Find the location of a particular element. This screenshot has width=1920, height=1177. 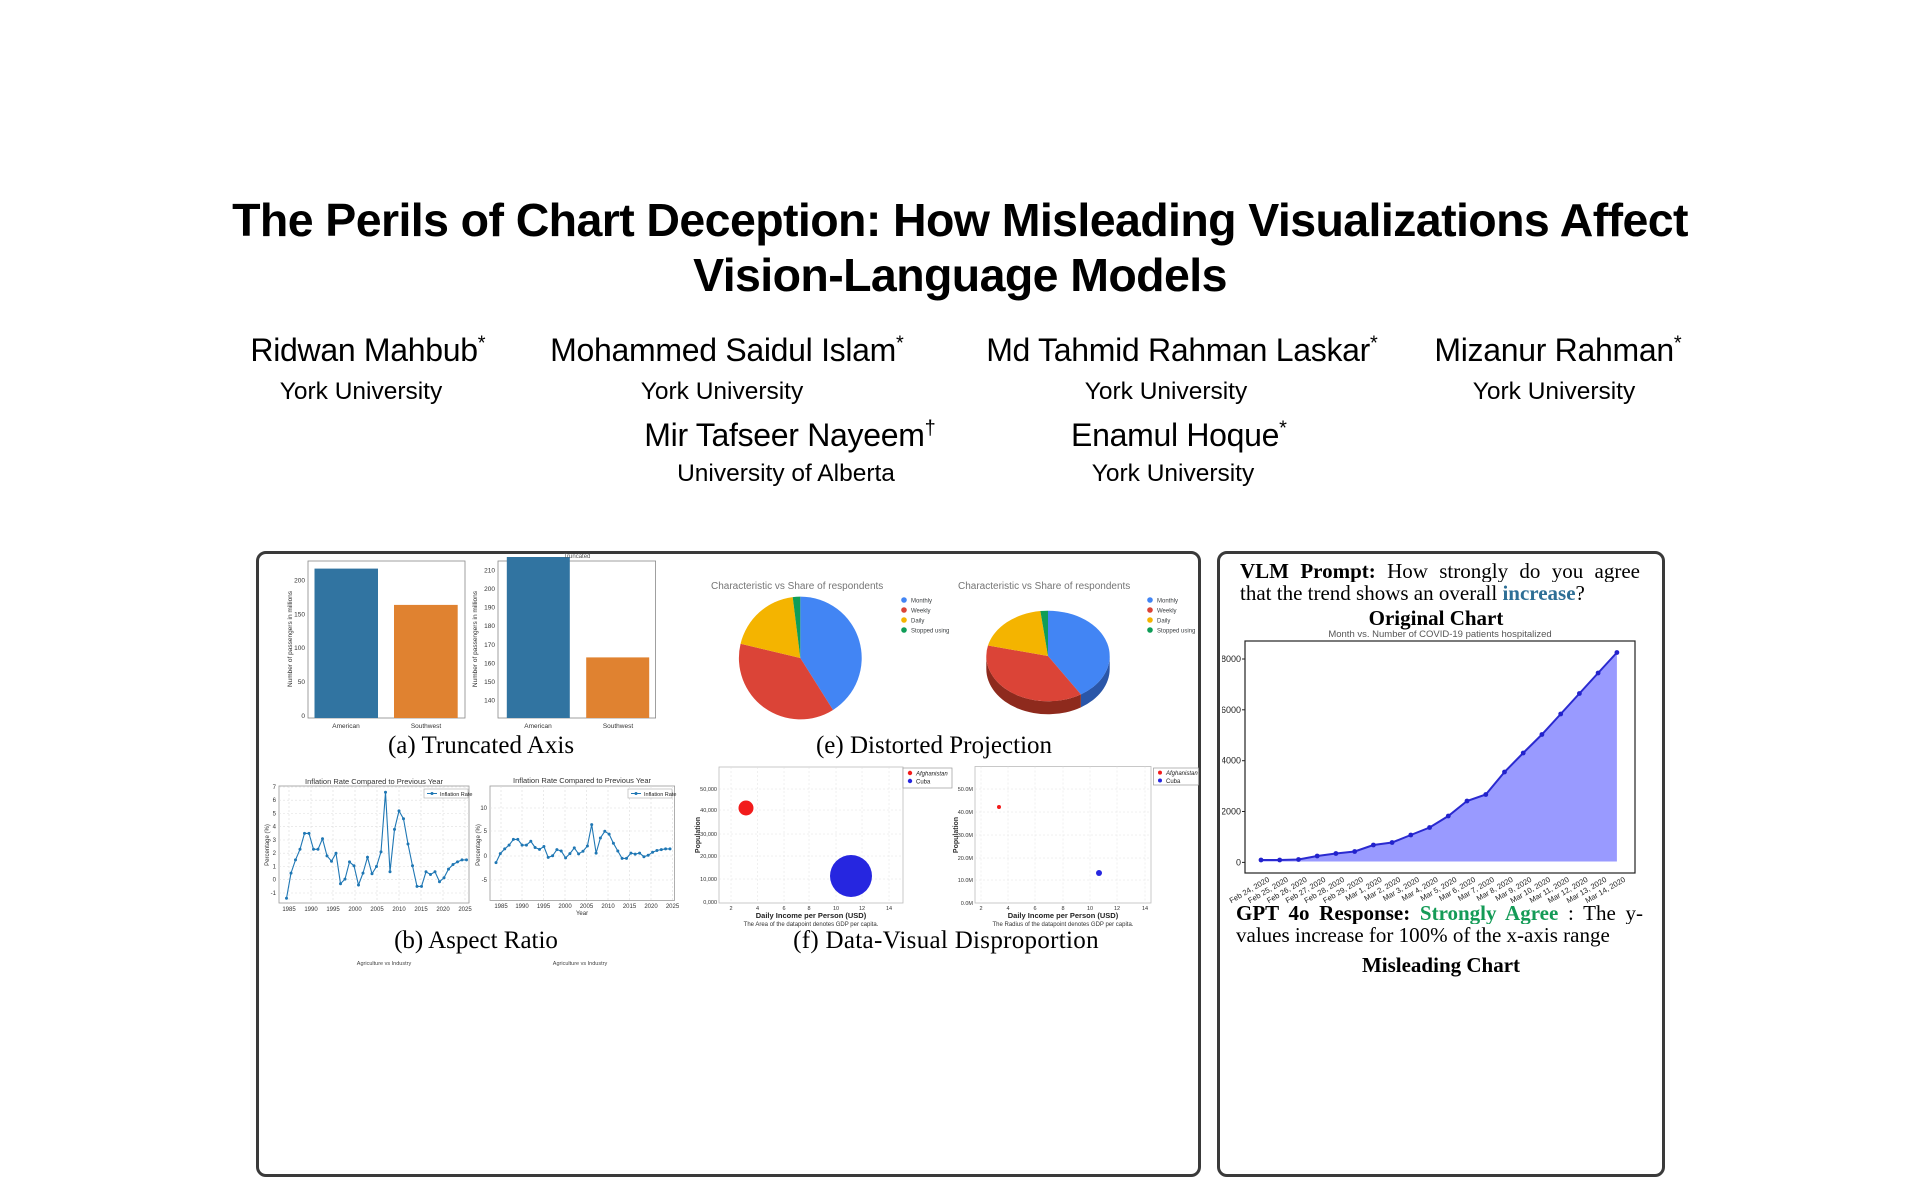

svg-text: 30,000 is located at coordinates (708, 835).